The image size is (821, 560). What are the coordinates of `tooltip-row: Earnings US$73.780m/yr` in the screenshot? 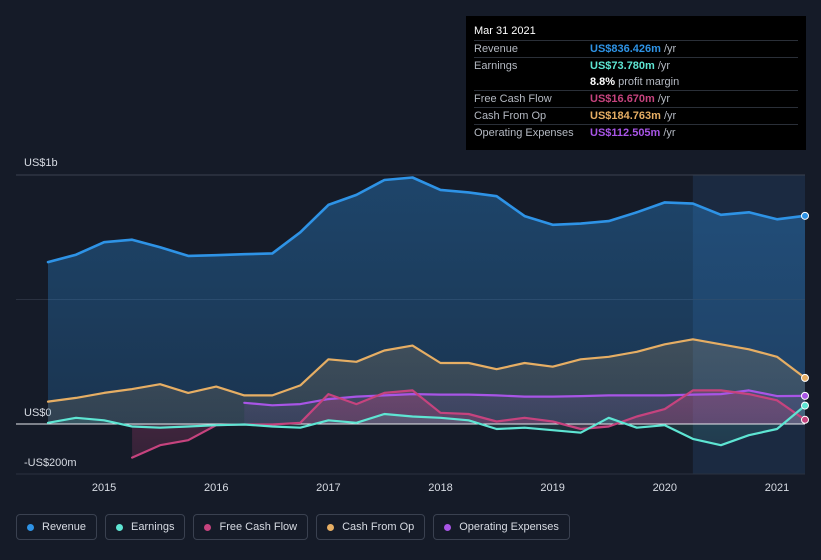 It's located at (636, 65).